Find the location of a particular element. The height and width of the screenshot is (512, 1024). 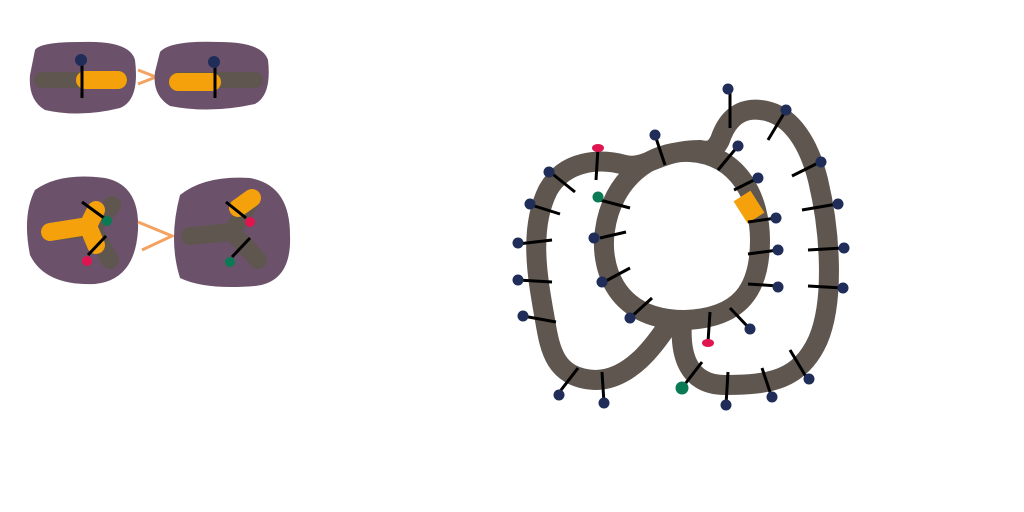

right-loop is located at coordinates (755, 247).